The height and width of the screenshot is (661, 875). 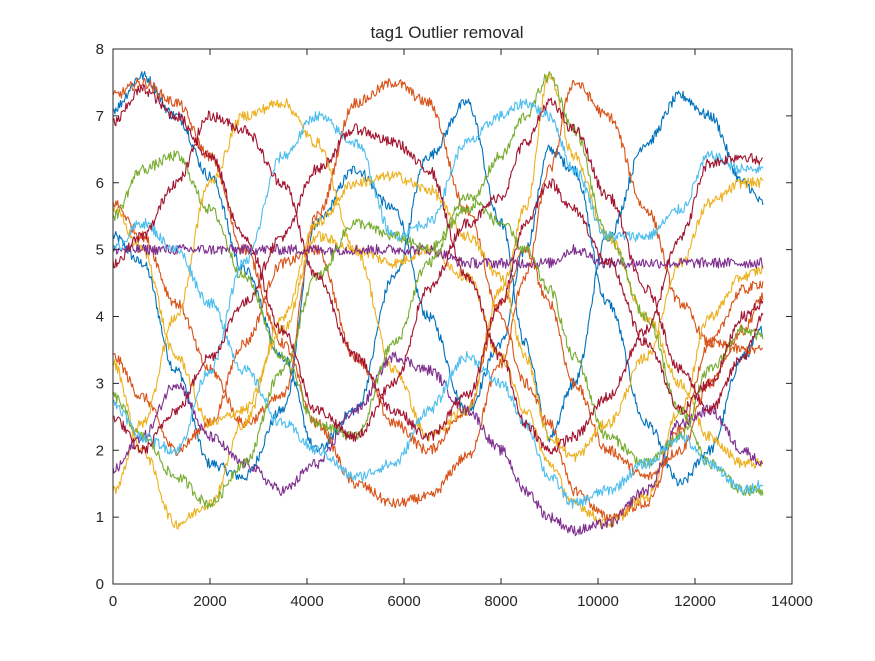 I want to click on y-tick-label: 3, so click(x=100, y=383).